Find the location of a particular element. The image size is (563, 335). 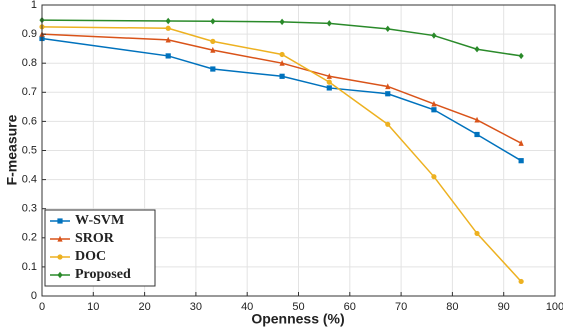

x-tick-label: 0 is located at coordinates (42, 307).